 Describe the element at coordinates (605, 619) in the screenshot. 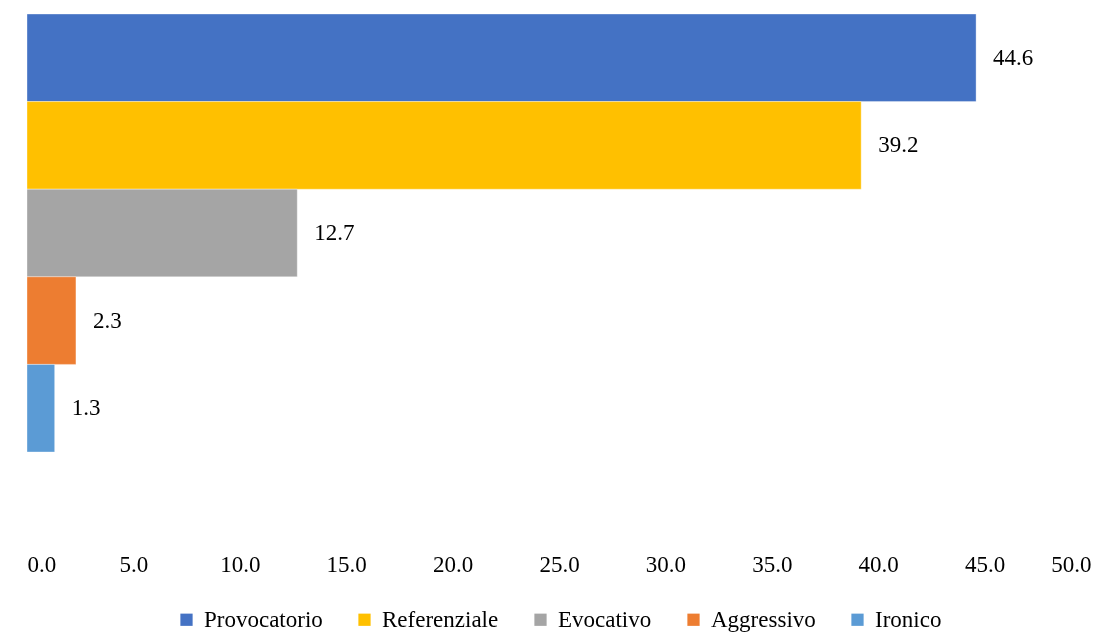

I see `legend-label: Evocativo` at that location.